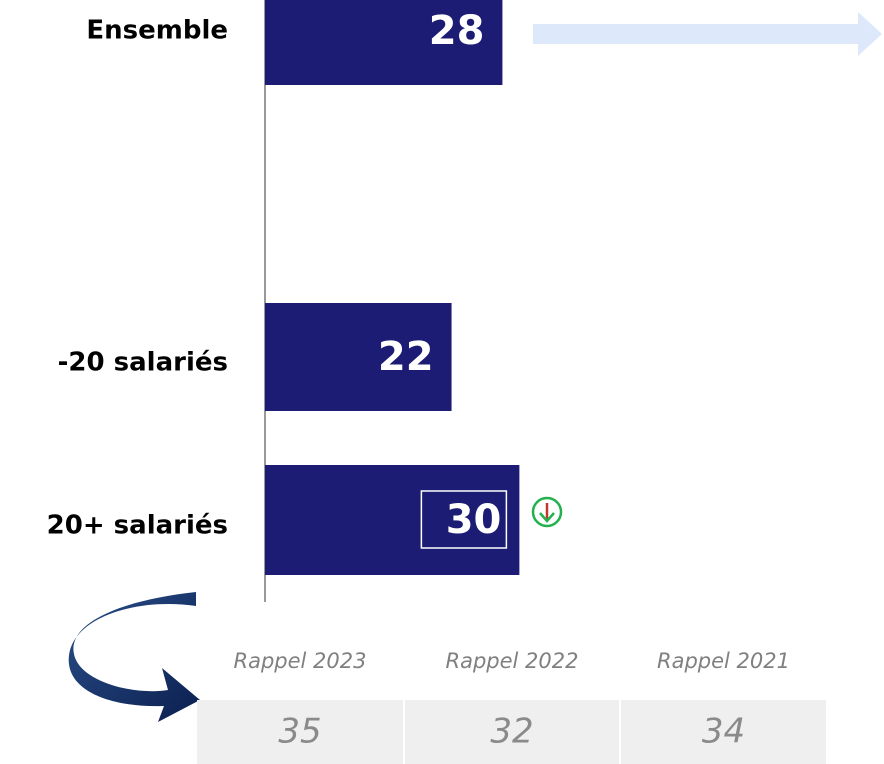 Image resolution: width=884 pixels, height=764 pixels. I want to click on recall-header: Rappel 2021, so click(723, 661).